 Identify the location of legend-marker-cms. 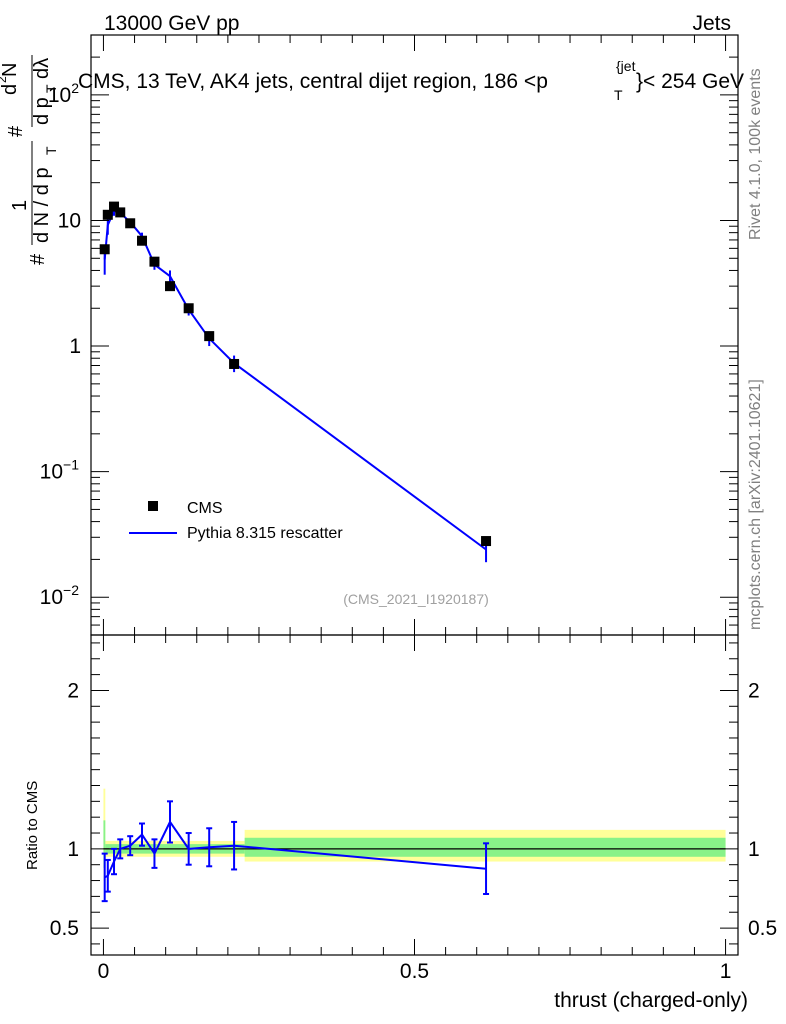
(153, 506).